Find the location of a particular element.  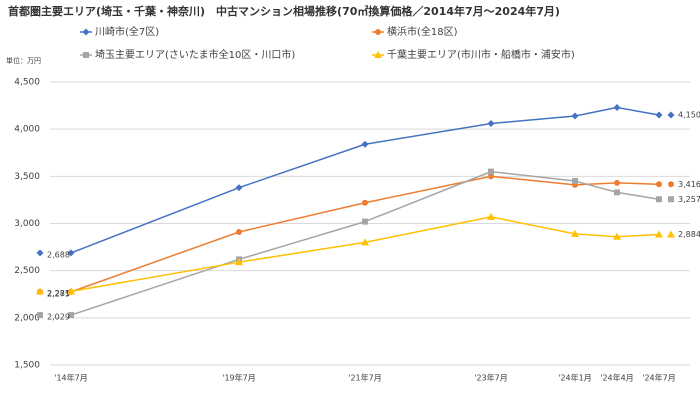

data-label: 2,275 is located at coordinates (58, 293).